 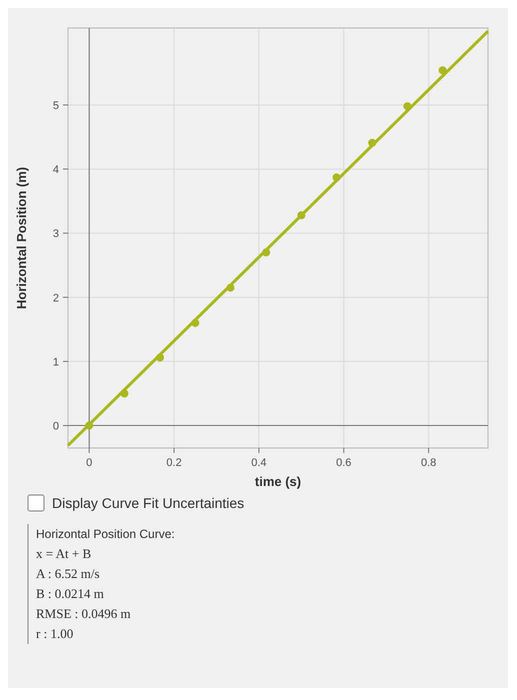 What do you see at coordinates (21, 238) in the screenshot?
I see `y-axis-title: Horizontal Position (m)` at bounding box center [21, 238].